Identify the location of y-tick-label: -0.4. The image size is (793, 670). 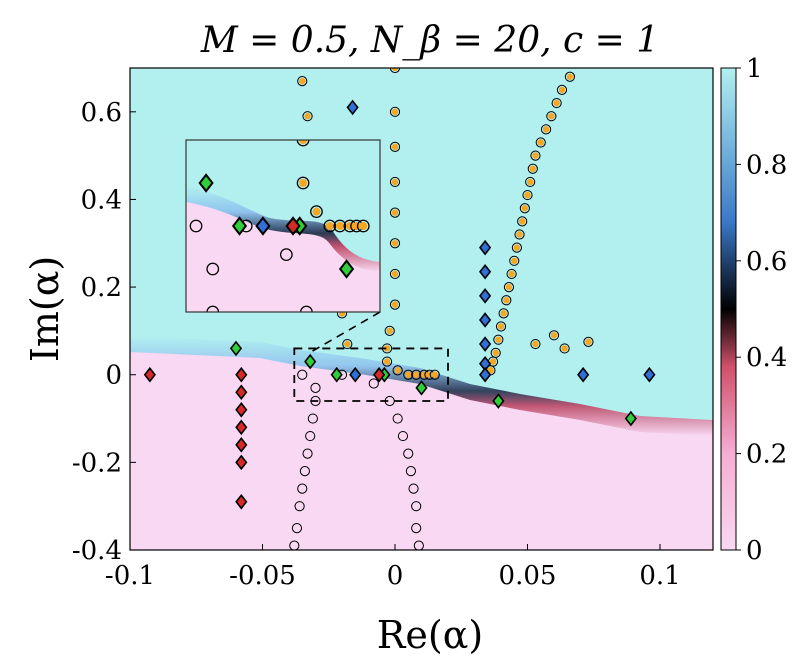
(97, 551).